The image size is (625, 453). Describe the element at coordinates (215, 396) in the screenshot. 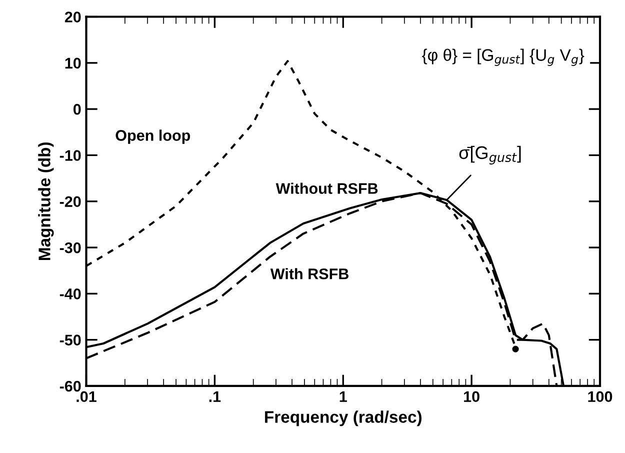

I see `x-tick-label: .1` at that location.